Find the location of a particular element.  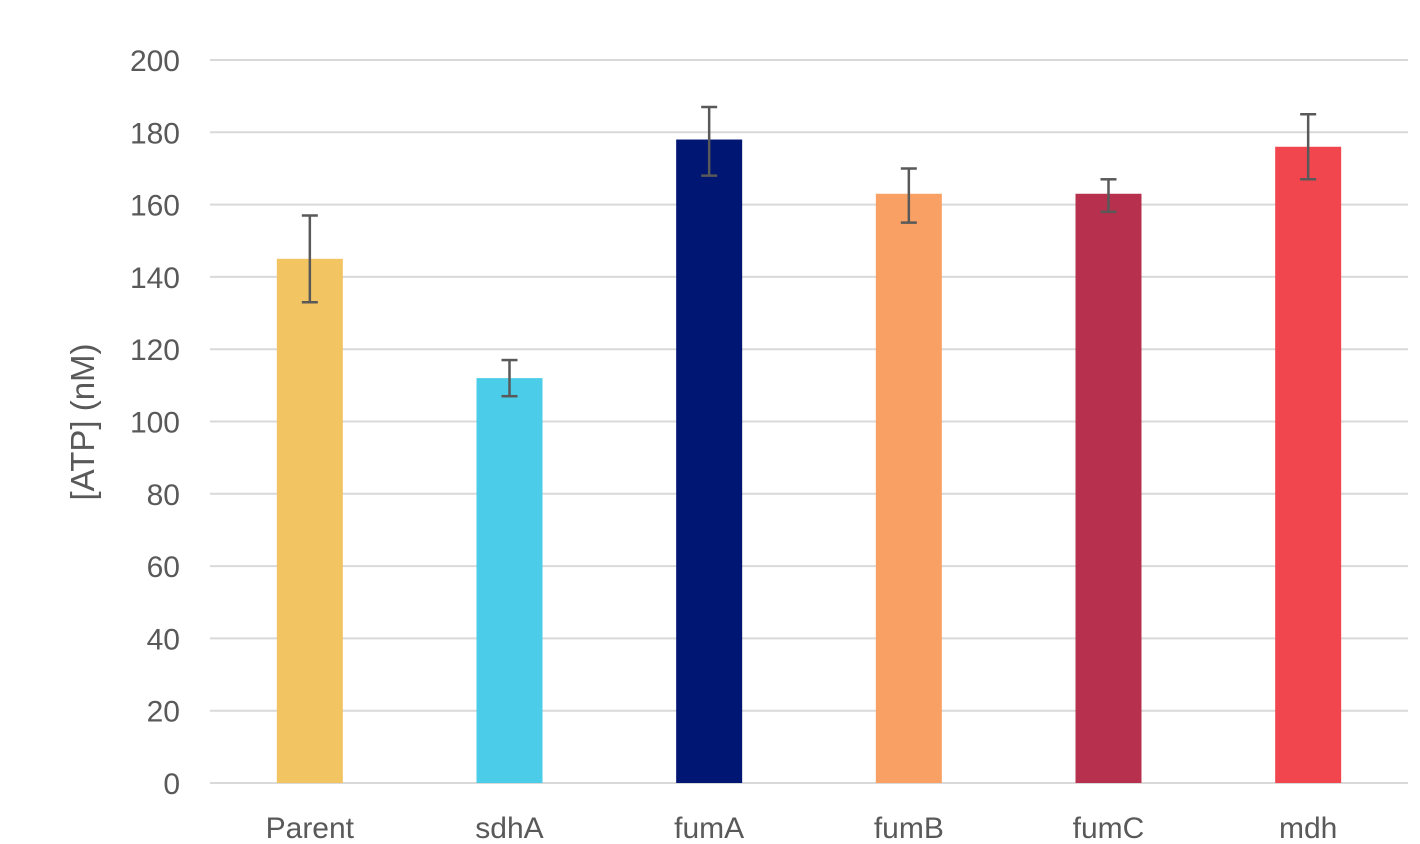

x-tick-label: fumB is located at coordinates (909, 828).